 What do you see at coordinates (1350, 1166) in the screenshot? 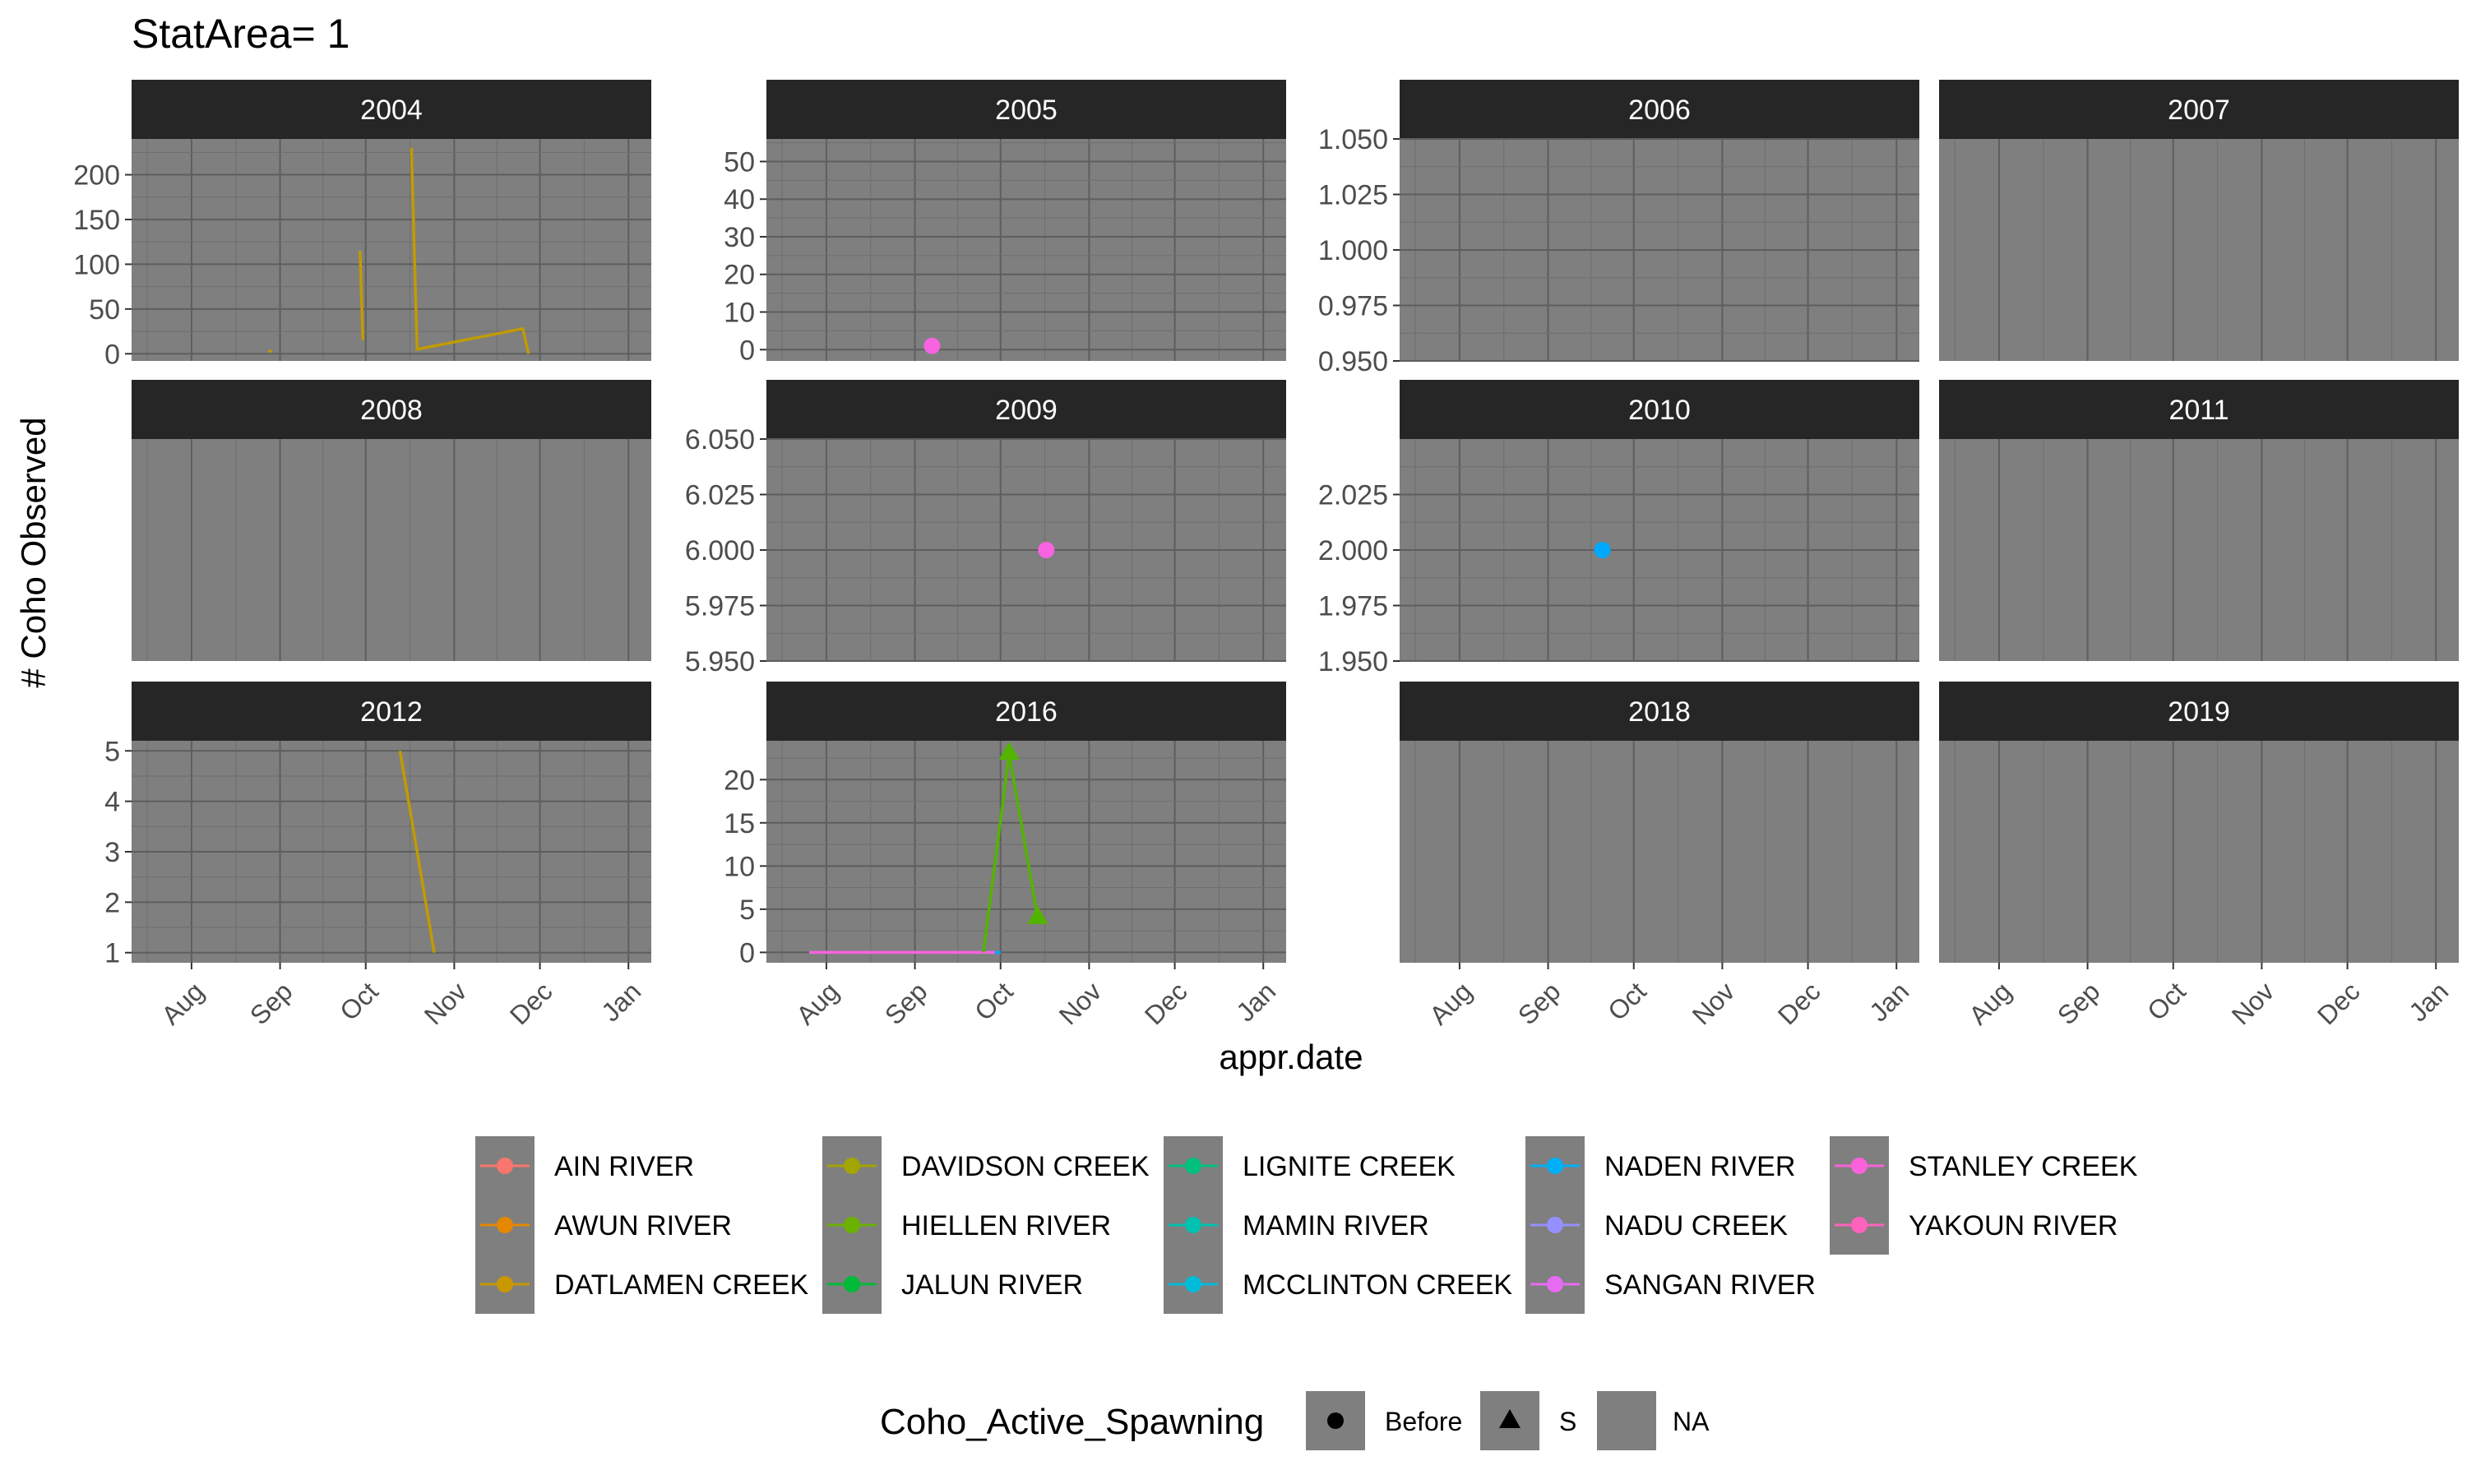
I see `legend-label: LIGNITE CREEK` at bounding box center [1350, 1166].